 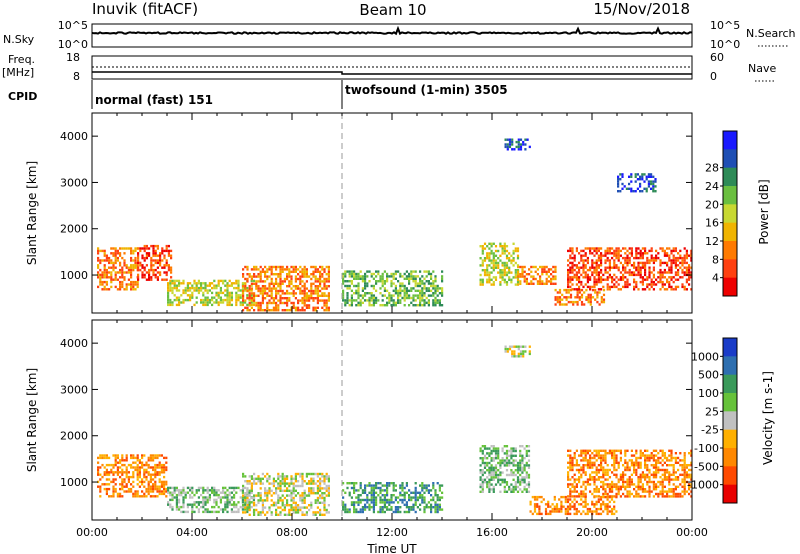 I want to click on colorbar-swatch, so click(x=730, y=347).